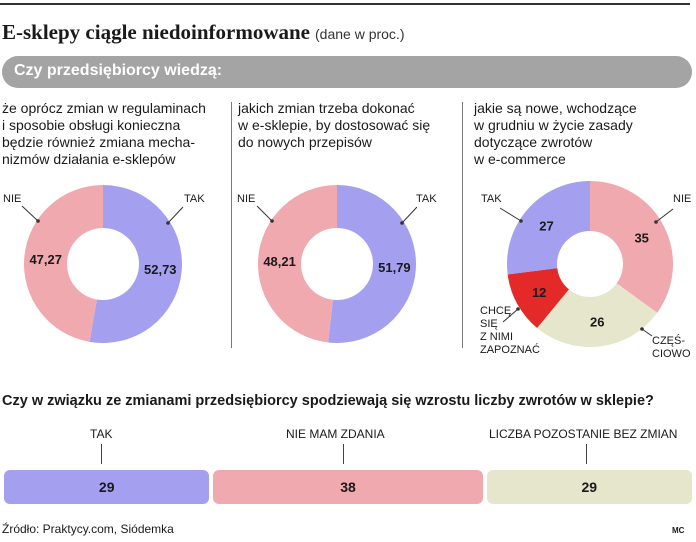 The image size is (696, 542). Describe the element at coordinates (533, 142) in the screenshot. I see `question-line: dotyczące zwrotów` at that location.